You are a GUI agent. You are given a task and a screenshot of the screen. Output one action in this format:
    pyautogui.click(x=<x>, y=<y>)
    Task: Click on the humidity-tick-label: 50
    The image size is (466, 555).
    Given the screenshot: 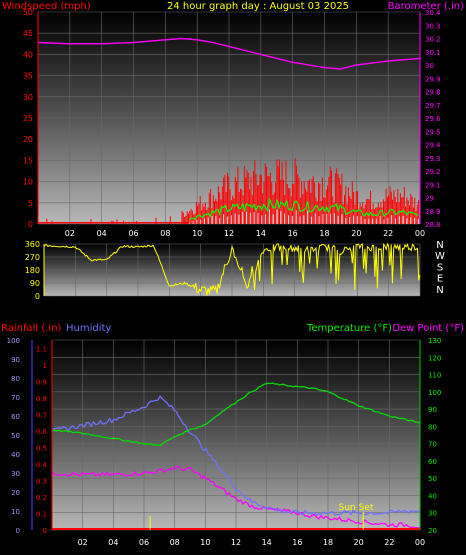 What is the action you would take?
    pyautogui.click(x=15, y=436)
    